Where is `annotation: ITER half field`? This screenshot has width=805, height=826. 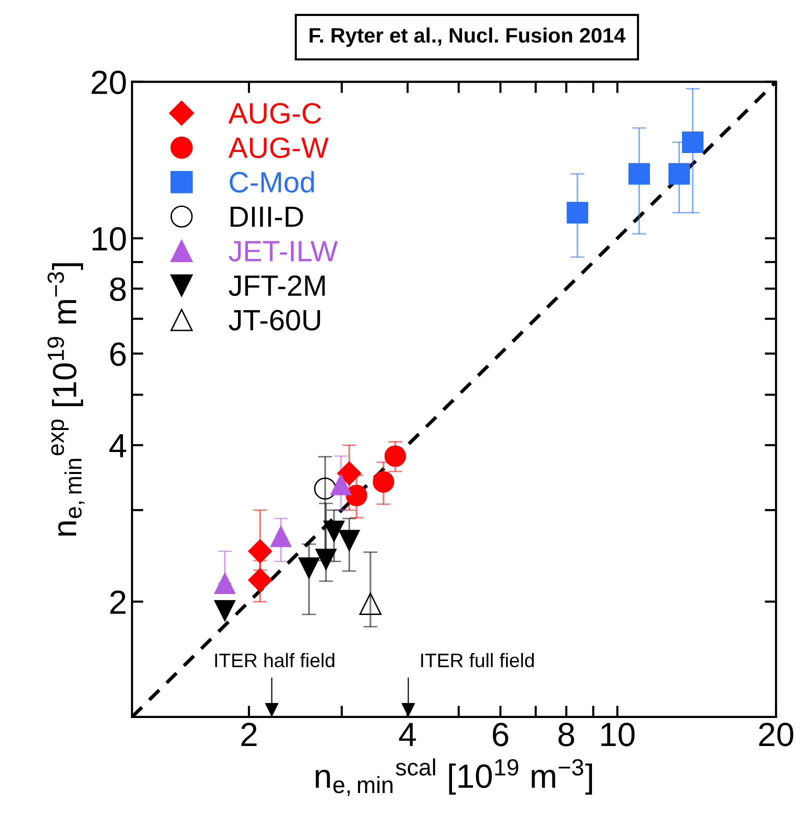
annotation: ITER half field is located at coordinates (274, 660).